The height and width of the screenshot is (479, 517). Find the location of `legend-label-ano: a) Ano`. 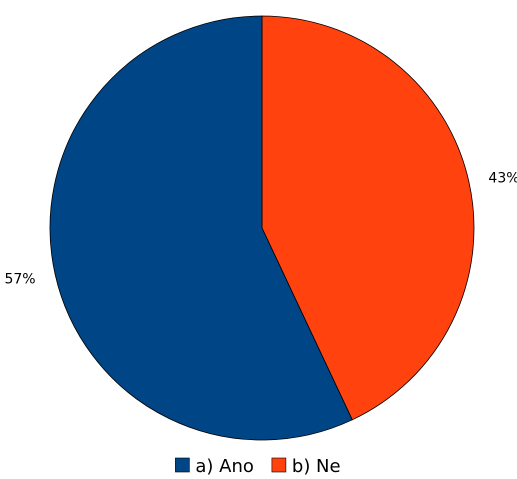

legend-label-ano: a) Ano is located at coordinates (224, 466).